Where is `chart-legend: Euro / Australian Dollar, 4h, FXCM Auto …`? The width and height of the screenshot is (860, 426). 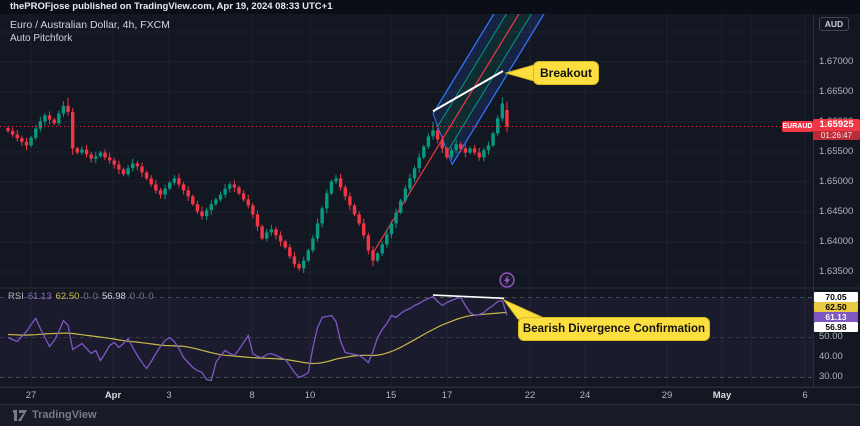 chart-legend: Euro / Australian Dollar, 4h, FXCM Auto … is located at coordinates (90, 32).